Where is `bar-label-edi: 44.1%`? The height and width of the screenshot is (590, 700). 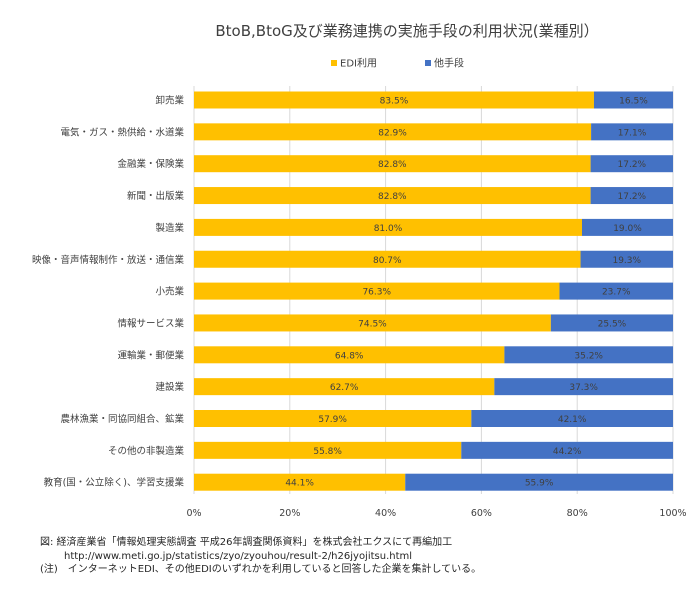 bar-label-edi: 44.1% is located at coordinates (299, 484).